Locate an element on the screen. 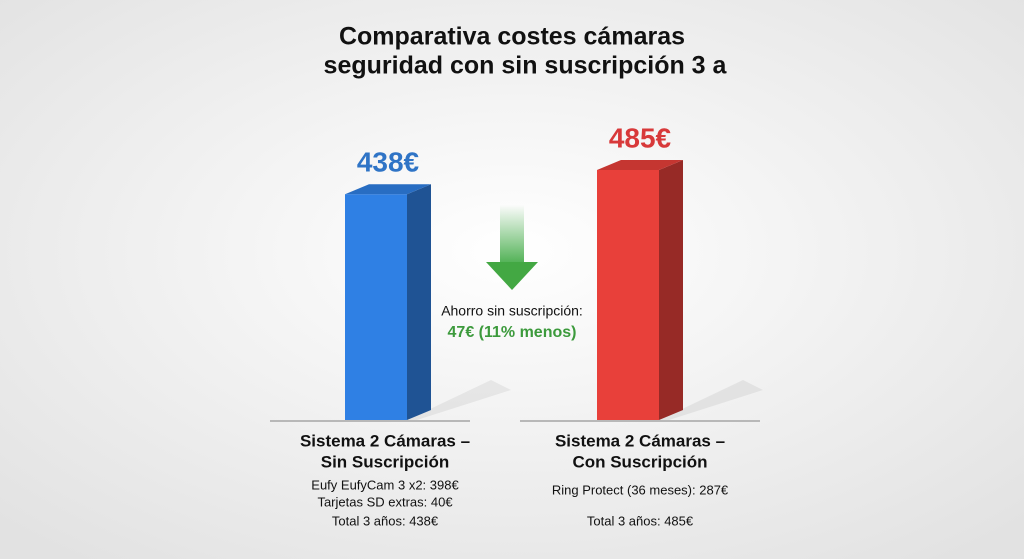 The height and width of the screenshot is (559, 1024). arrow-head is located at coordinates (512, 276).